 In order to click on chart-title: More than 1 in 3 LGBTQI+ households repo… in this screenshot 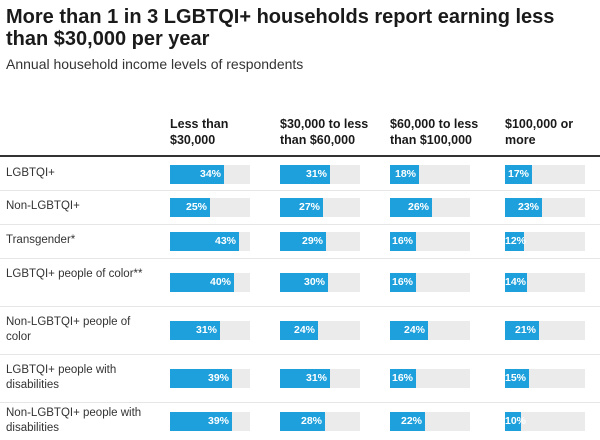, I will do `click(280, 28)`.